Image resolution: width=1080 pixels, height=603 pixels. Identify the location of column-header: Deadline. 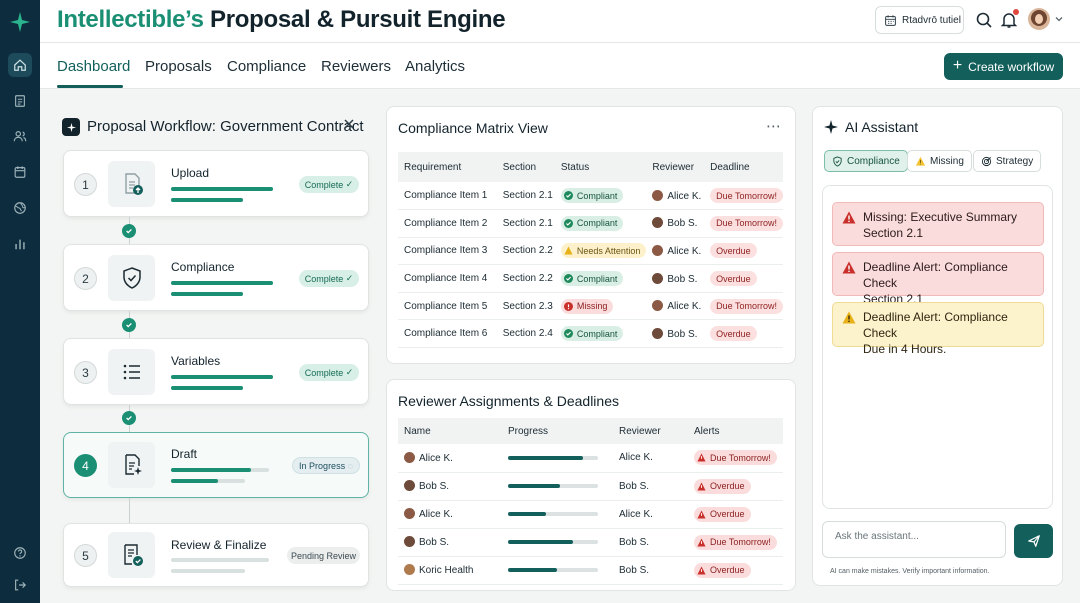
(743, 167).